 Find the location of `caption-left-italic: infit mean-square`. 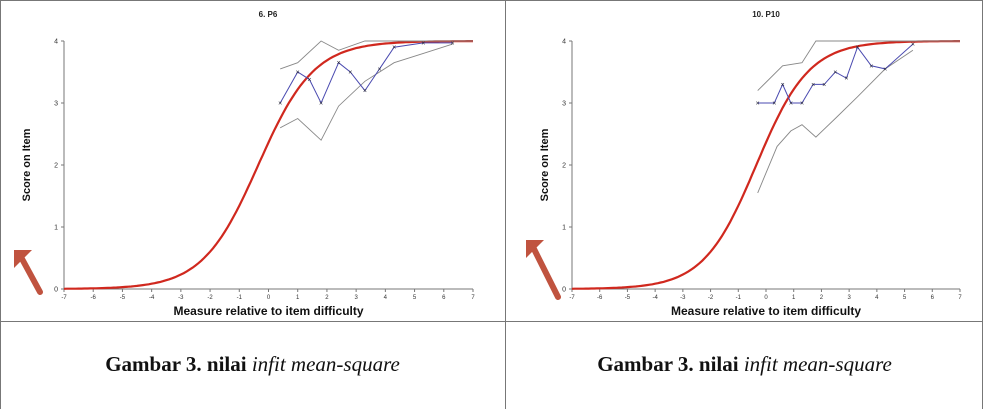

caption-left-italic: infit mean-square is located at coordinates (325, 364).